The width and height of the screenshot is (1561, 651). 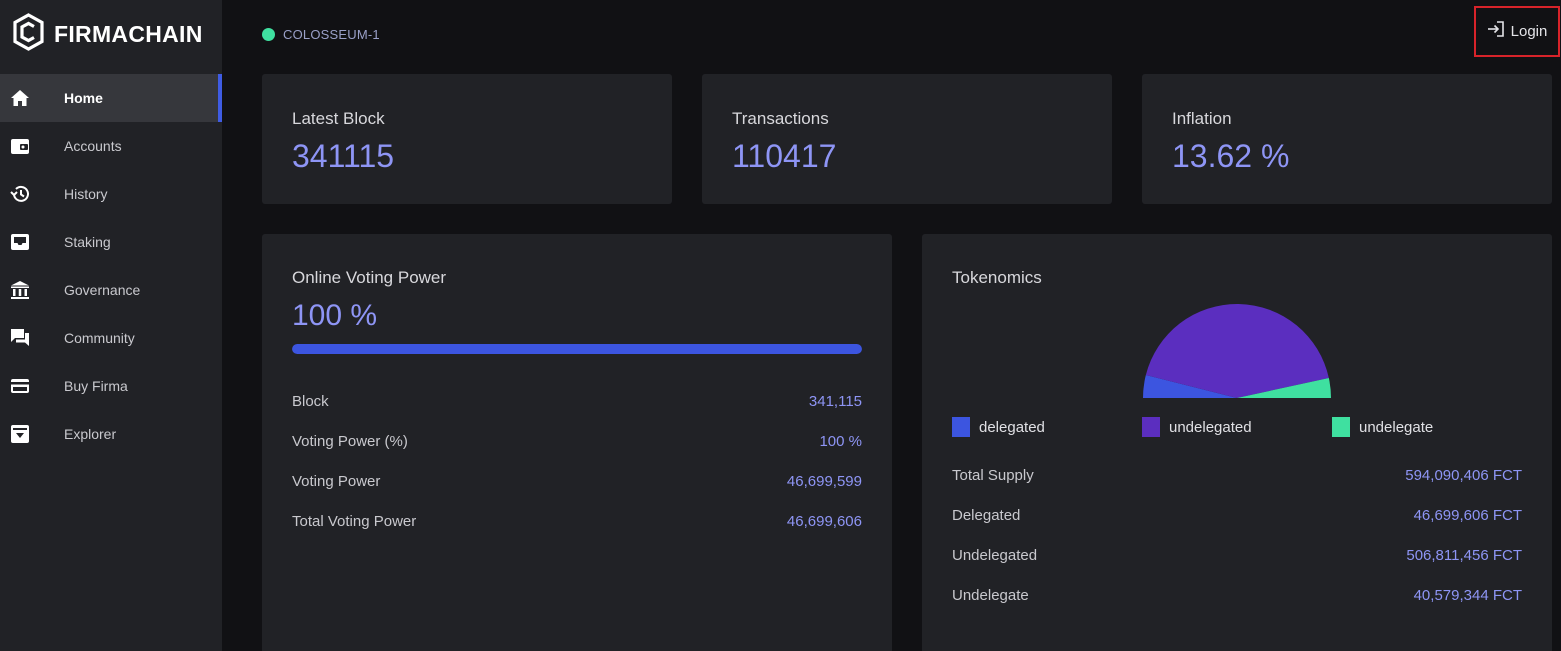 I want to click on stat-label: Inflation, so click(x=1202, y=118).